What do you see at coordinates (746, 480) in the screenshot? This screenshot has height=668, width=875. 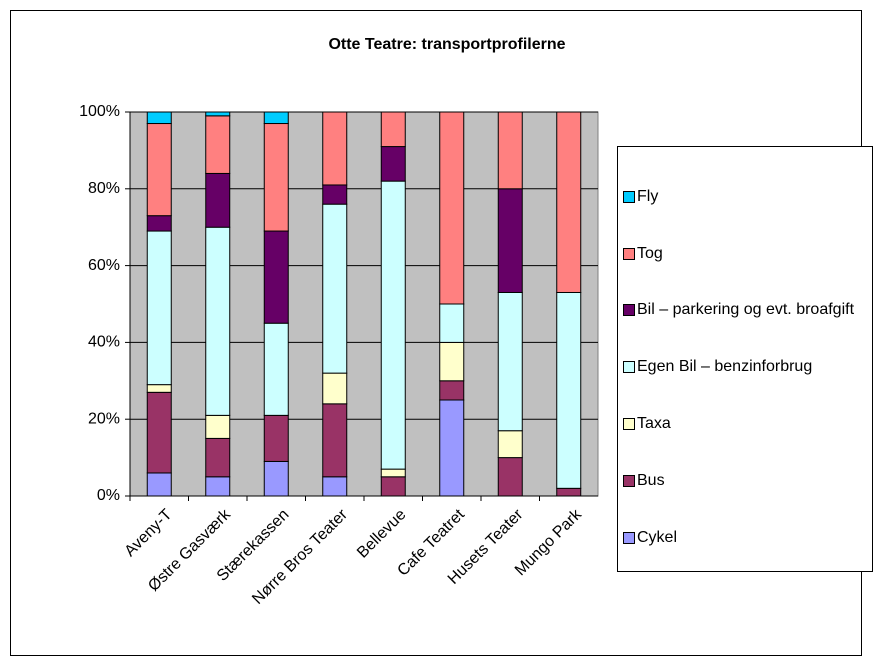 I see `legend-item: Bus` at bounding box center [746, 480].